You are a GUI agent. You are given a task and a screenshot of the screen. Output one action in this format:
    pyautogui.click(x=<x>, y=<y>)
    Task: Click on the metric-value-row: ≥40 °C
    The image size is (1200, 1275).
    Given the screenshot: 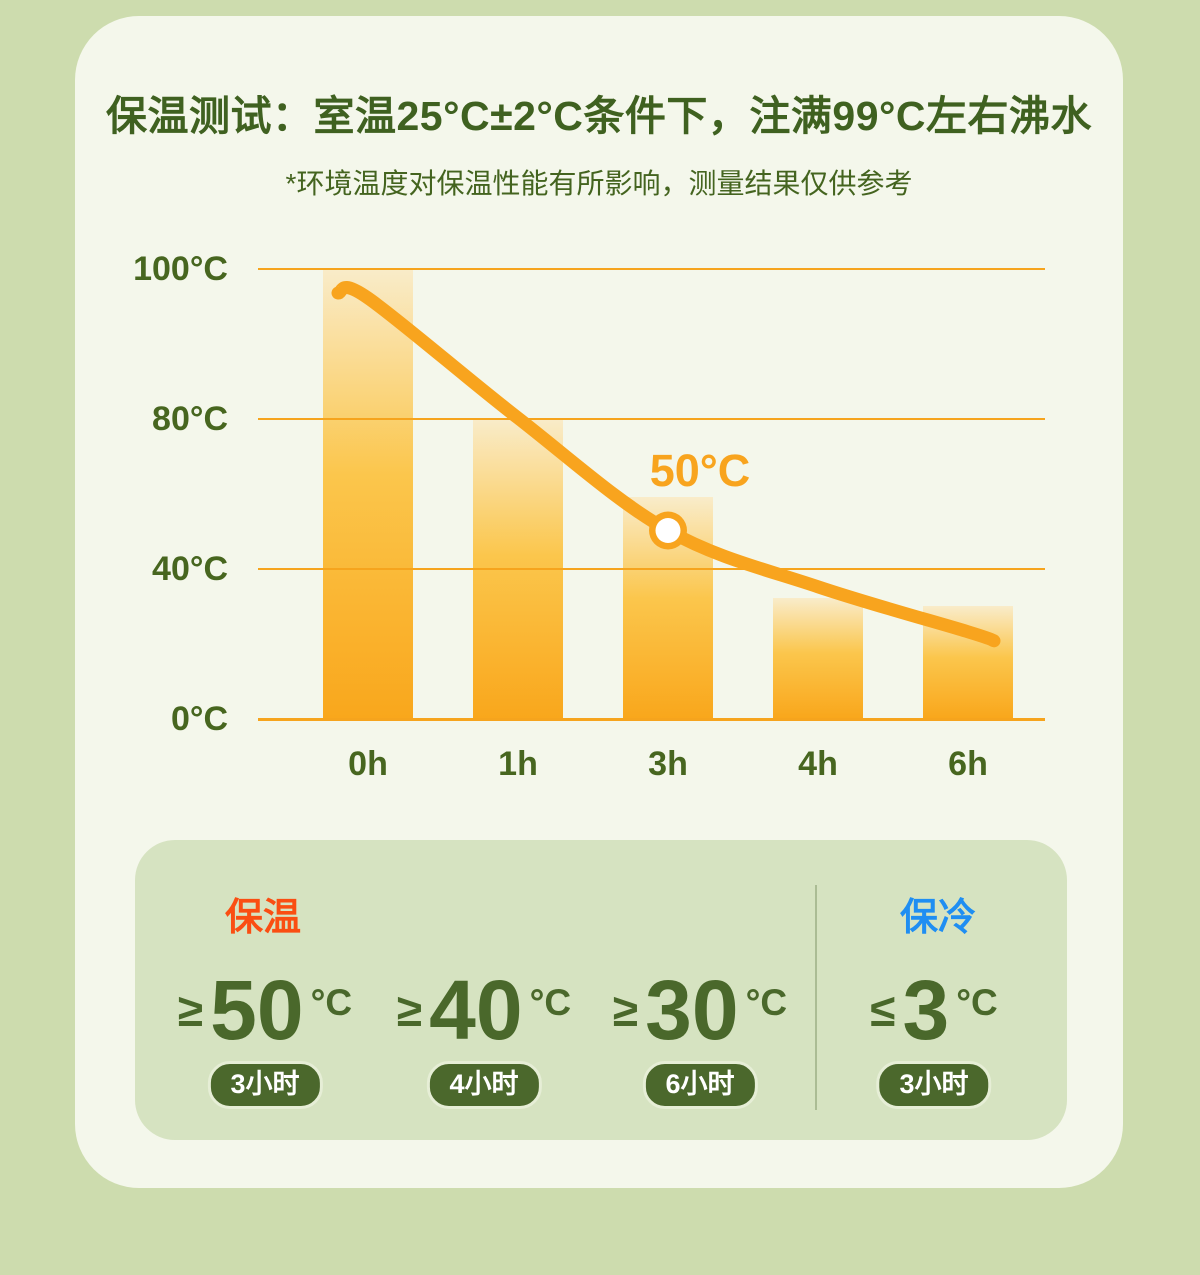 What is the action you would take?
    pyautogui.click(x=484, y=1010)
    